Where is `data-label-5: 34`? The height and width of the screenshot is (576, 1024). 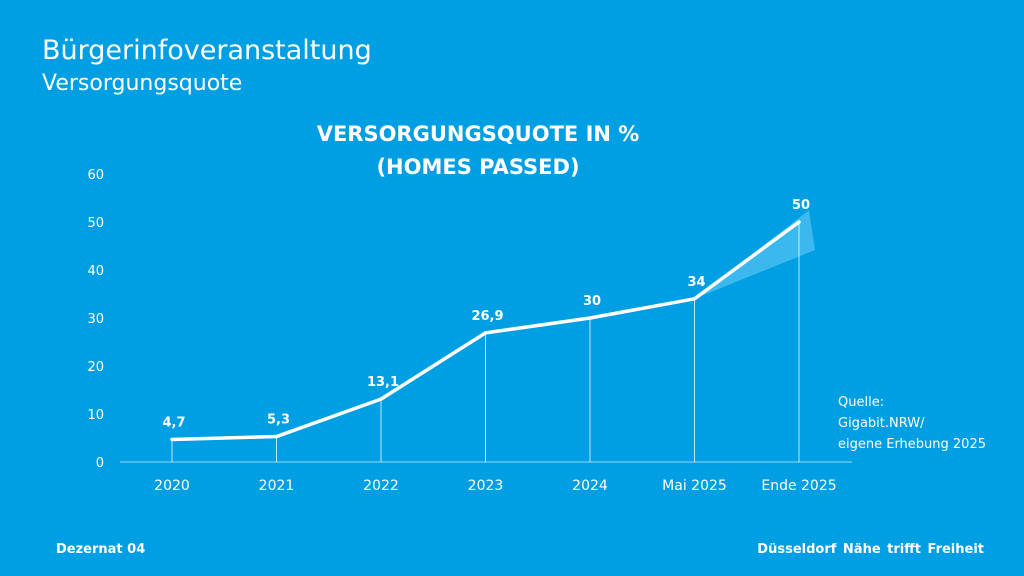 data-label-5: 34 is located at coordinates (696, 282).